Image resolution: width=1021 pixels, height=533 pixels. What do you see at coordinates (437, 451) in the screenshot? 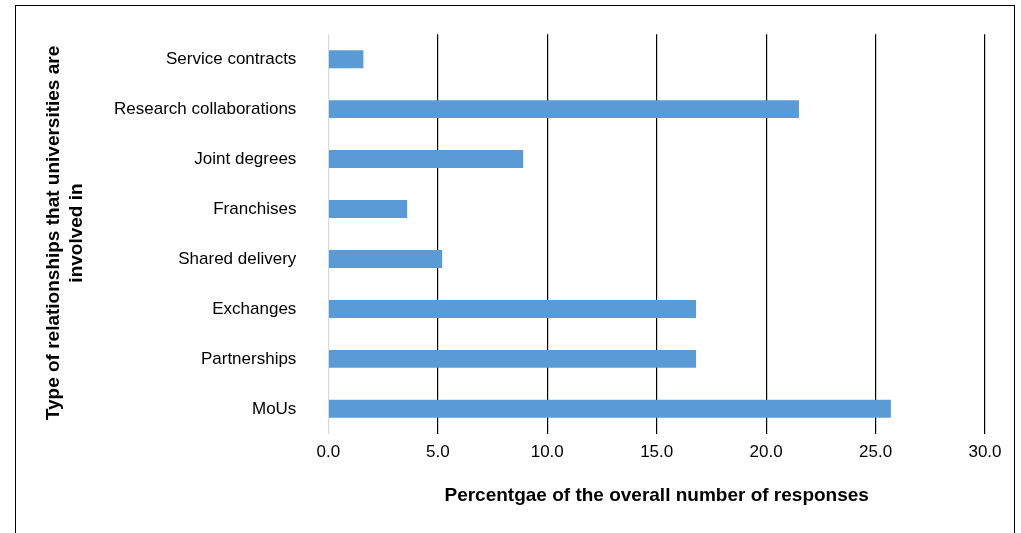
I see `x-tick-label: 5.0` at bounding box center [437, 451].